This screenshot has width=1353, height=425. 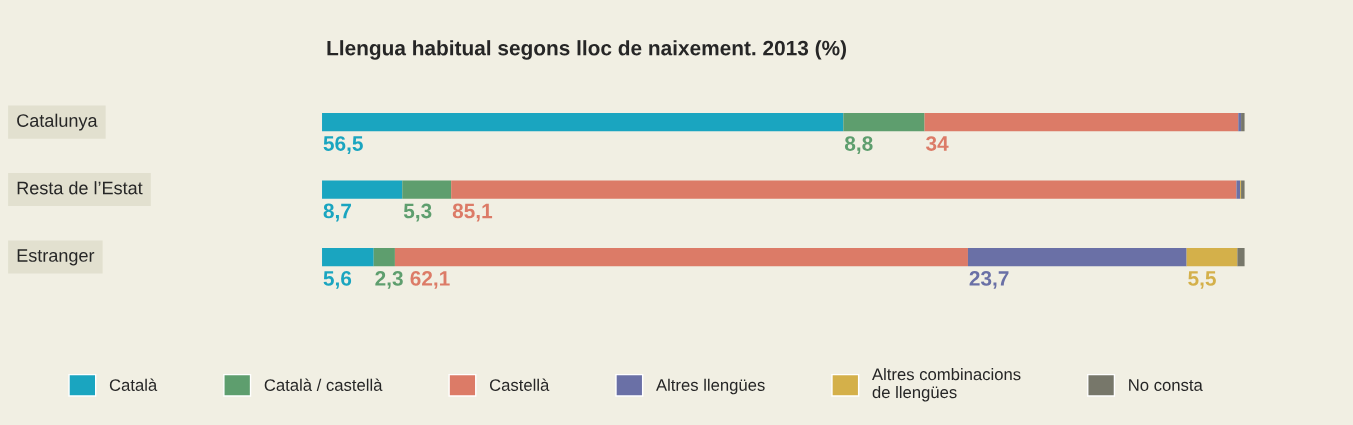 What do you see at coordinates (937, 143) in the screenshot?
I see `data-label: 34` at bounding box center [937, 143].